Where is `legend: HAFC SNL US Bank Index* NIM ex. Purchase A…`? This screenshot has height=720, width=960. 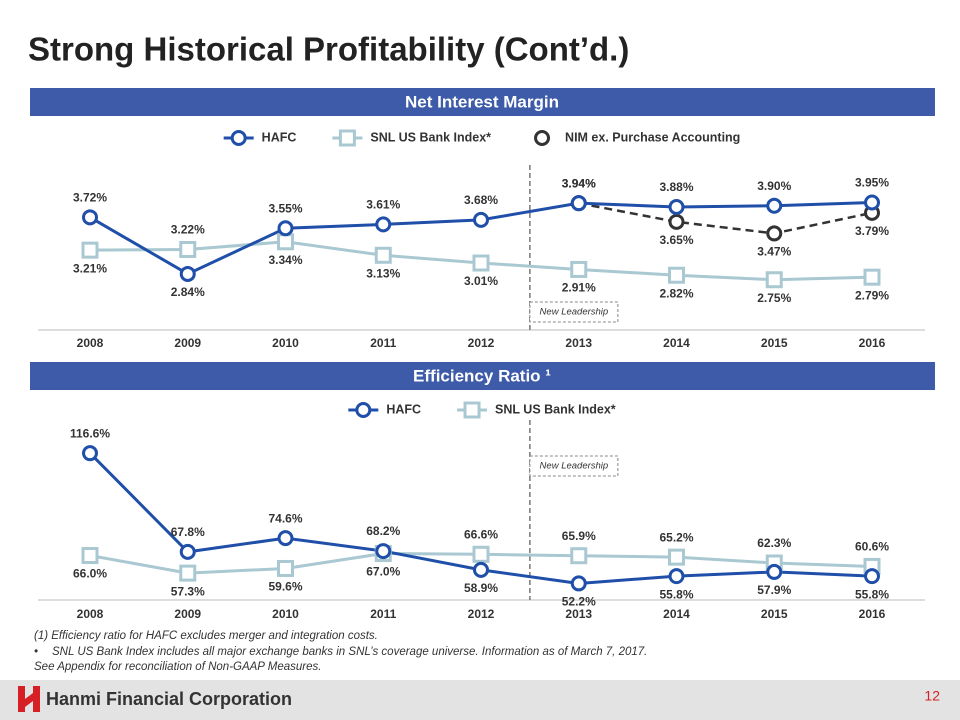
legend: HAFC SNL US Bank Index* NIM ex. Purchase A… is located at coordinates (481, 138).